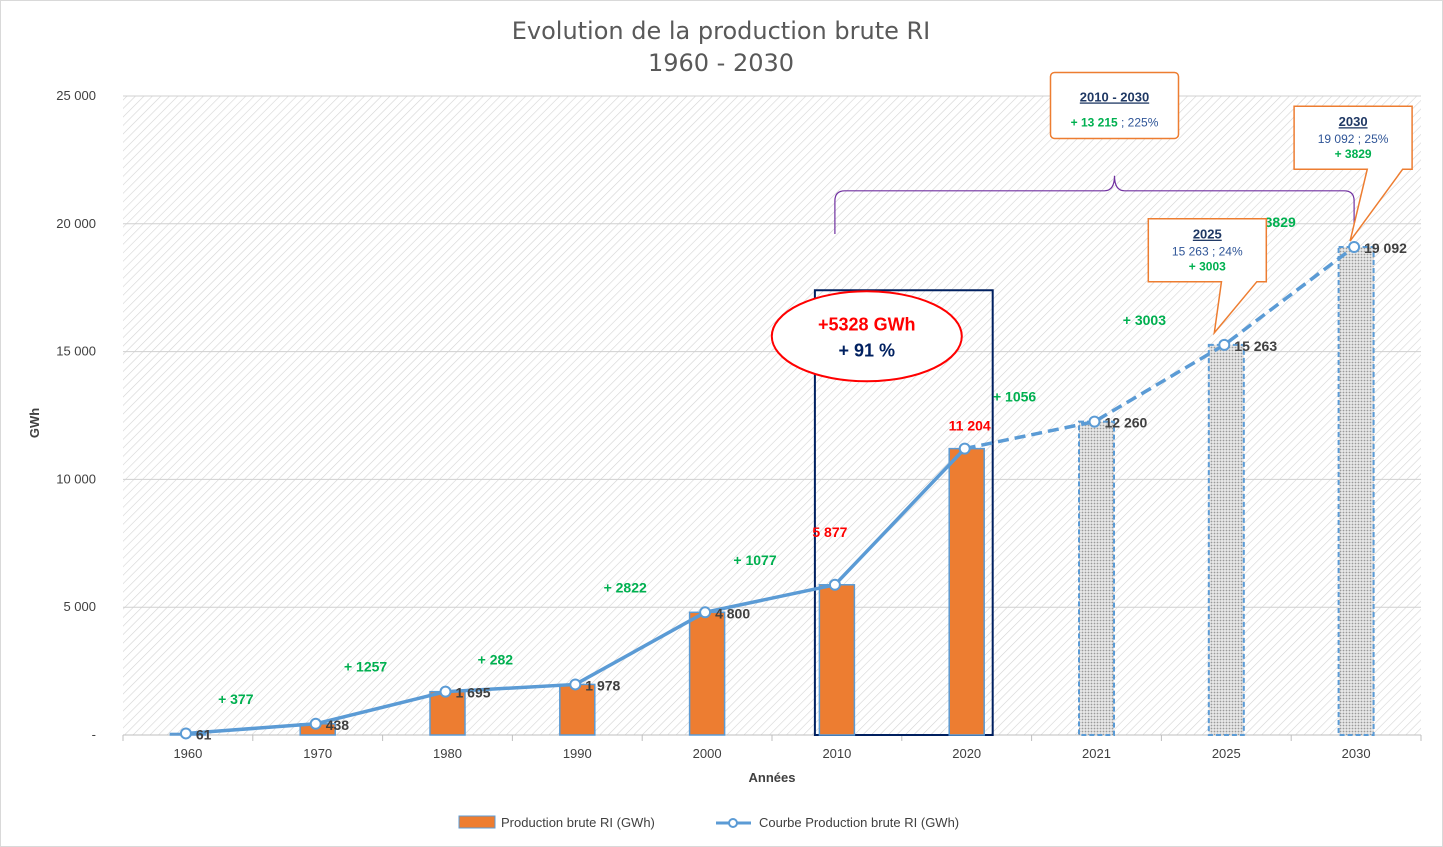 The image size is (1443, 847). What do you see at coordinates (1353, 139) in the screenshot?
I see `callout-2030-text: 19 092 ; 25%` at bounding box center [1353, 139].